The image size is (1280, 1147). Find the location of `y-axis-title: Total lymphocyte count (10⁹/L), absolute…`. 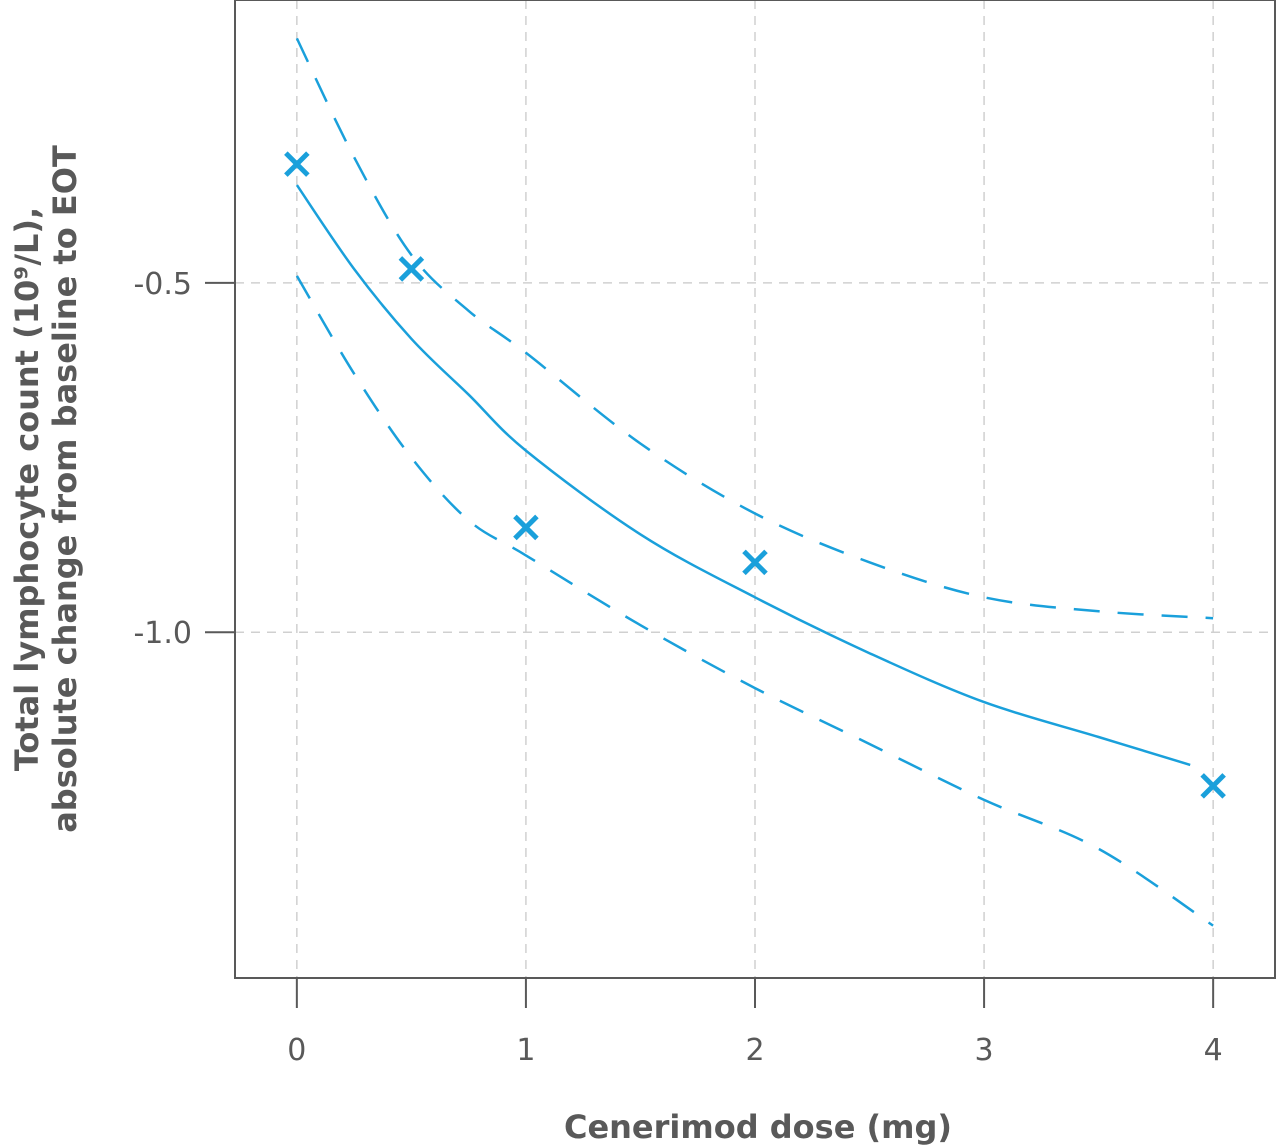

y-axis-title: Total lymphocyte count (10⁹/L), absolute… is located at coordinates (46, 489).